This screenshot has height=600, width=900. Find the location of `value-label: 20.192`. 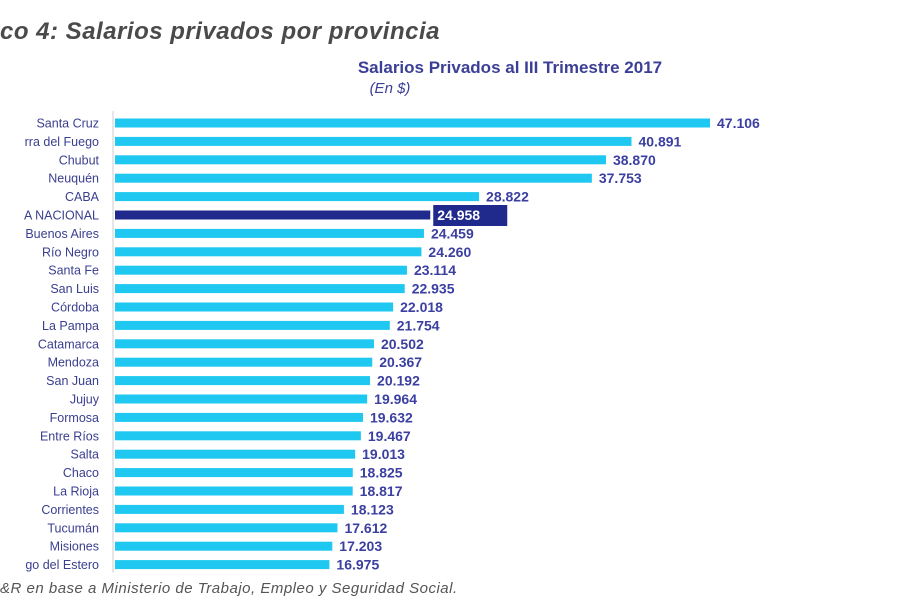

value-label: 20.192 is located at coordinates (398, 381).